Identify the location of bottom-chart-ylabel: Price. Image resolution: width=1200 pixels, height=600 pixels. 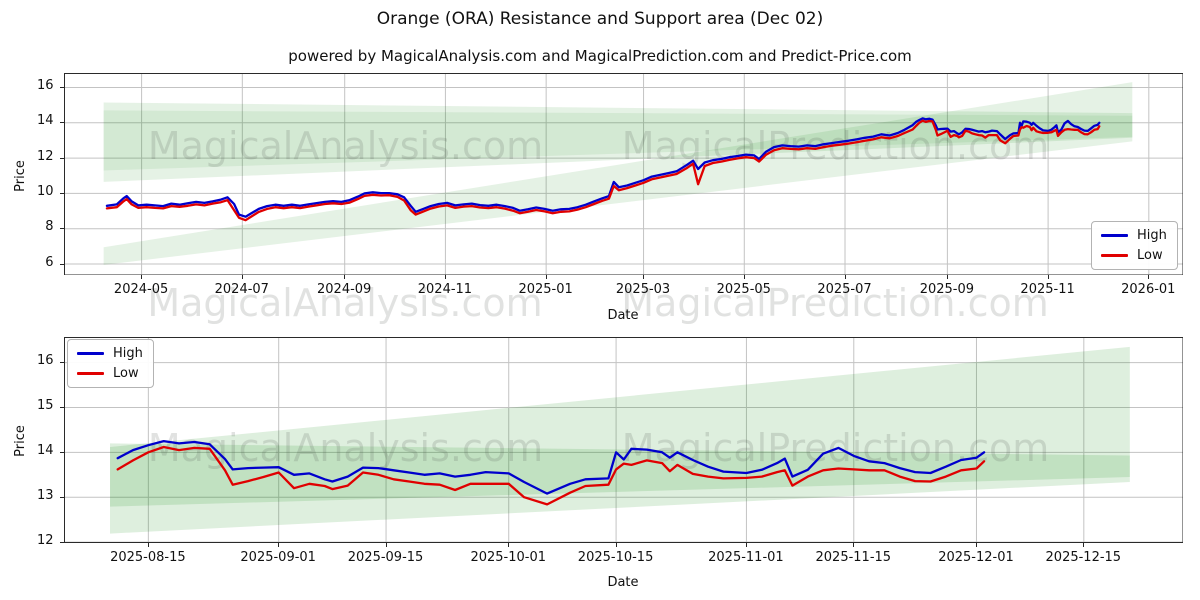
(20, 441).